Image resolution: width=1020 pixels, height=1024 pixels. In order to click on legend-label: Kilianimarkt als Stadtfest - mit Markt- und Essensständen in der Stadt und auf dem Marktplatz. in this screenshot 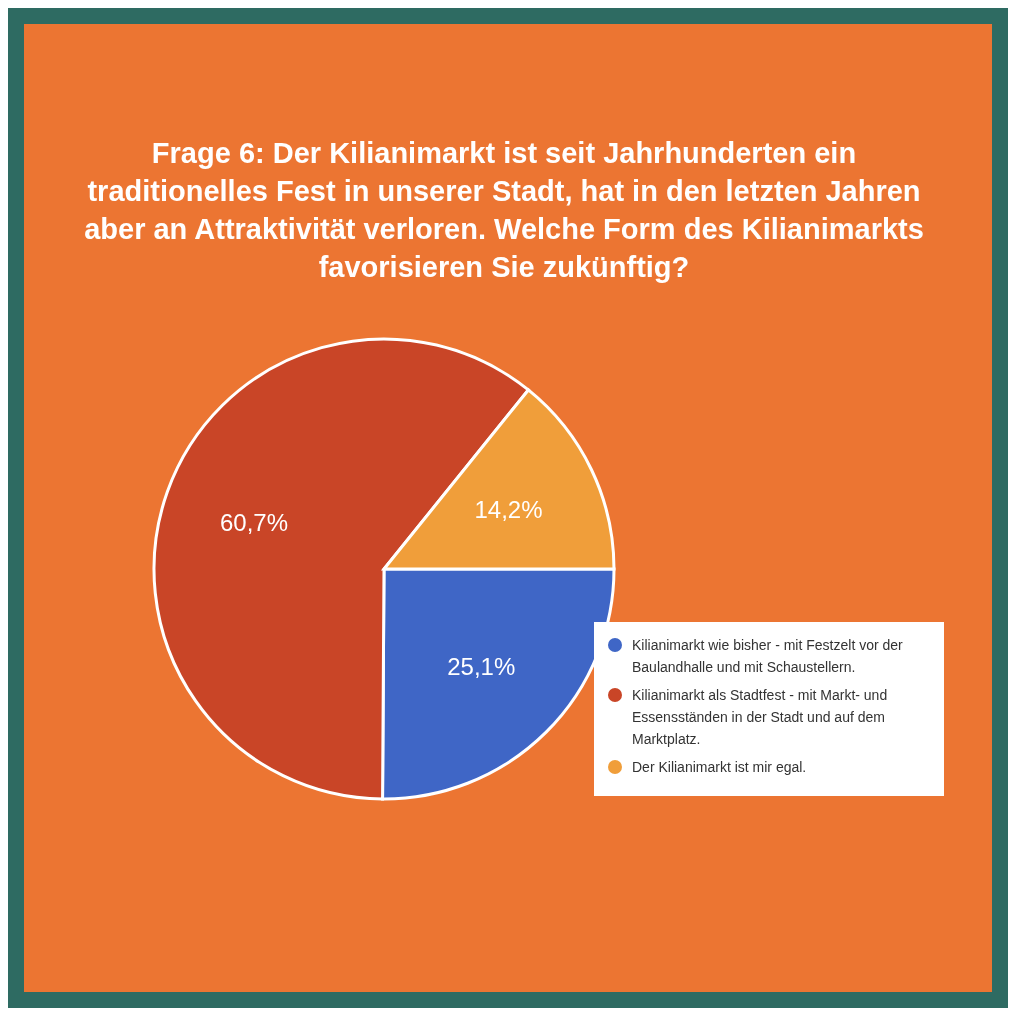, I will do `click(760, 717)`.